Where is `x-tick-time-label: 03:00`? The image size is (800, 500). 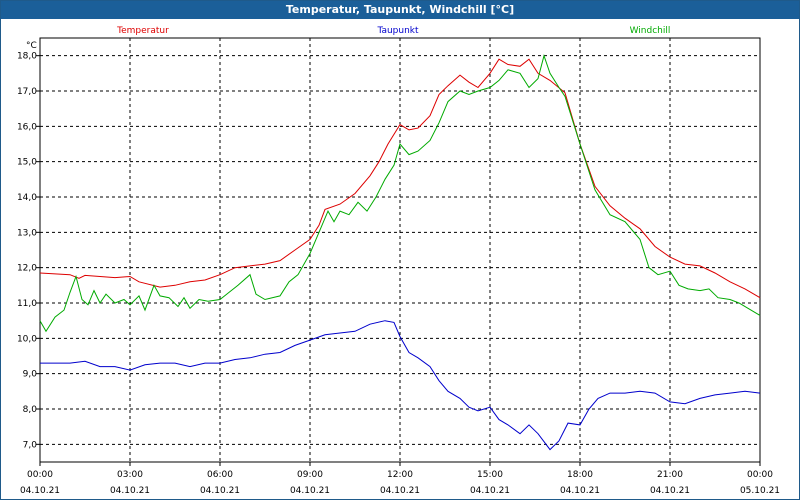 x-tick-time-label: 03:00 is located at coordinates (130, 475).